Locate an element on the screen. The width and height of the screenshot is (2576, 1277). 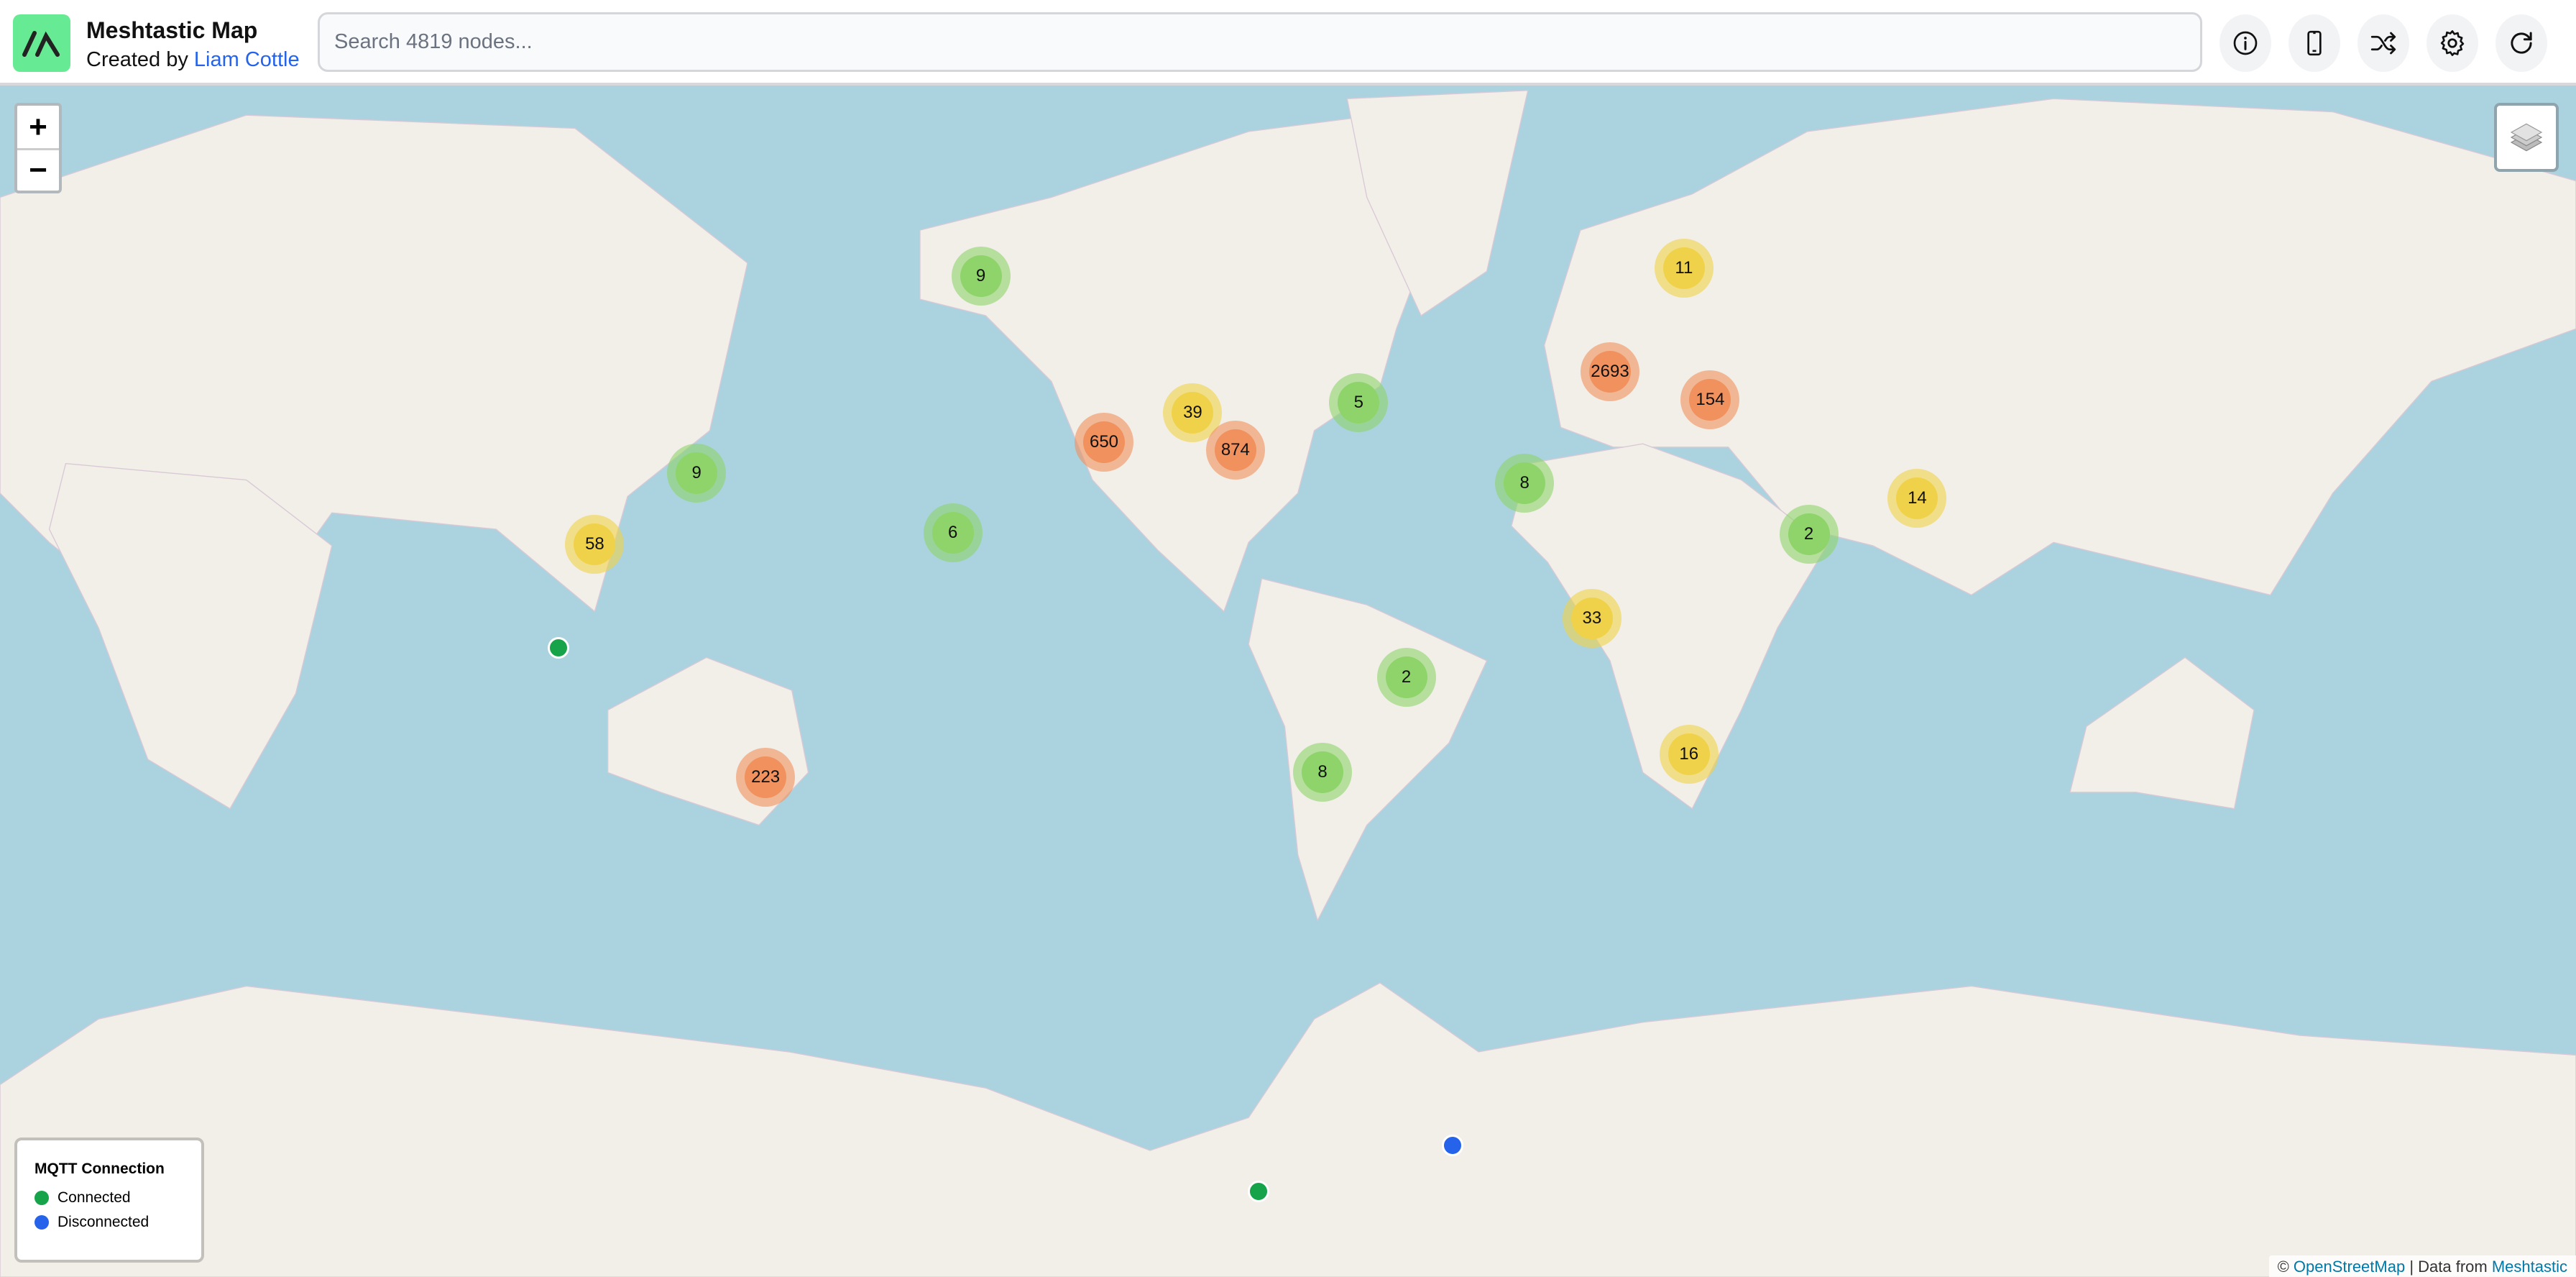
device-button is located at coordinates (2314, 43).